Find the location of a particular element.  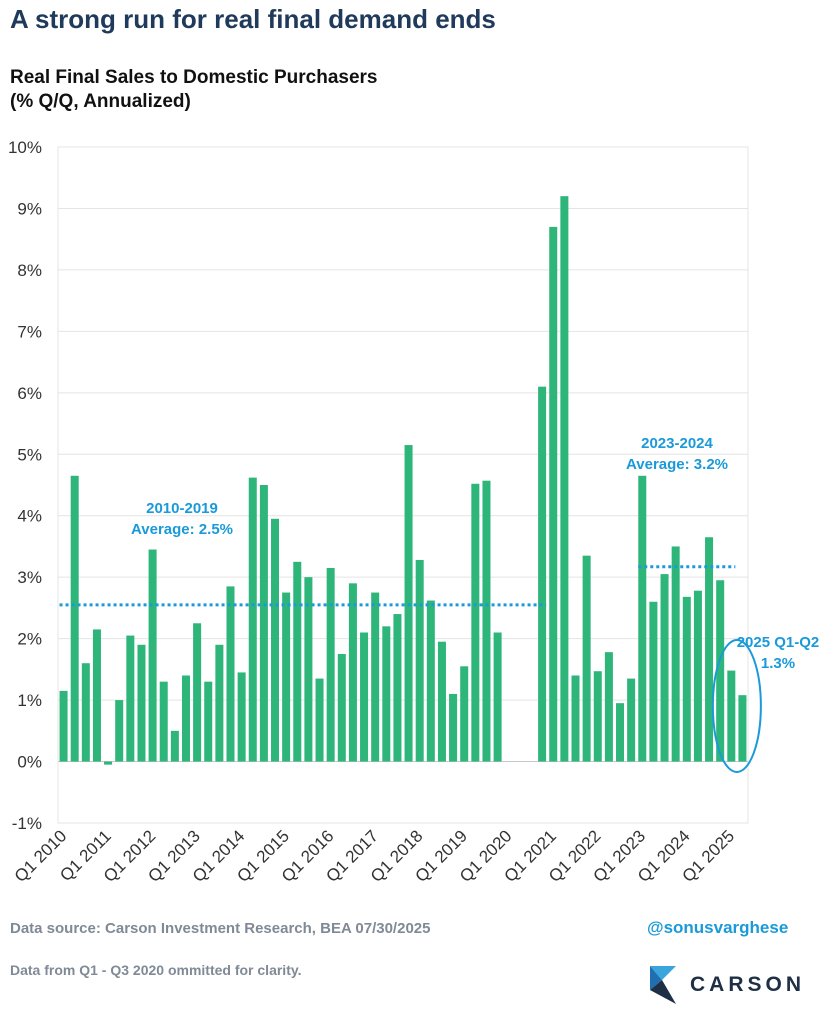

brand-block: CARSON is located at coordinates (727, 985).